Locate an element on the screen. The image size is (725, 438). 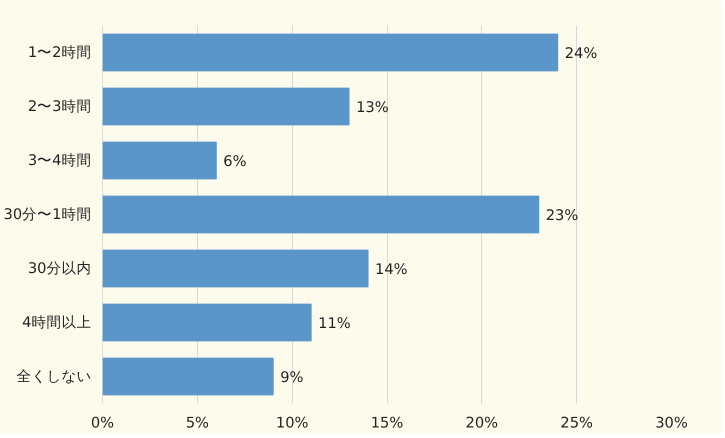
y-tick-label: 1〜2時間 is located at coordinates (60, 52).